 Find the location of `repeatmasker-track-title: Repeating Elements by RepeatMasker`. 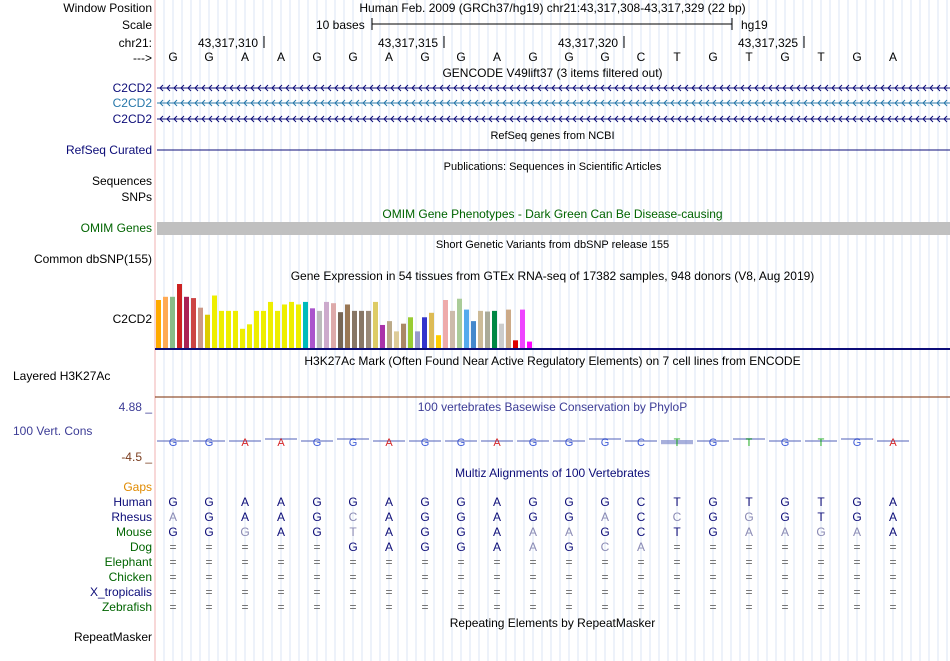

repeatmasker-track-title: Repeating Elements by RepeatMasker is located at coordinates (552, 623).